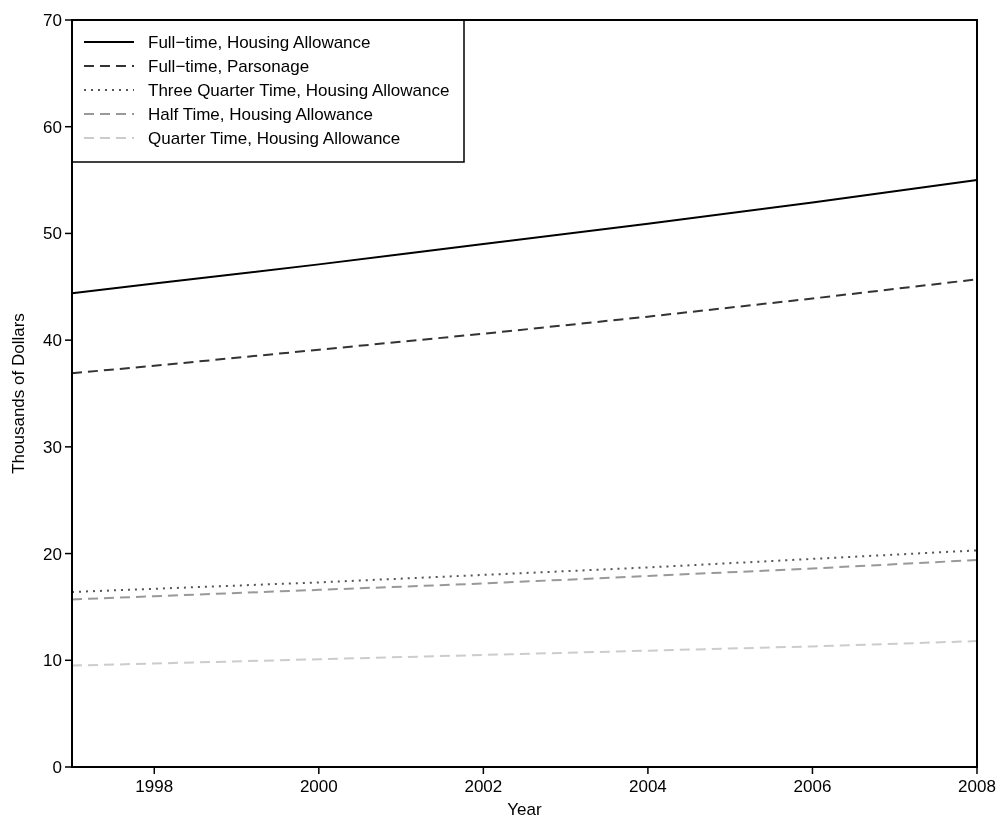  I want to click on y-tick-label: 40, so click(52, 341).